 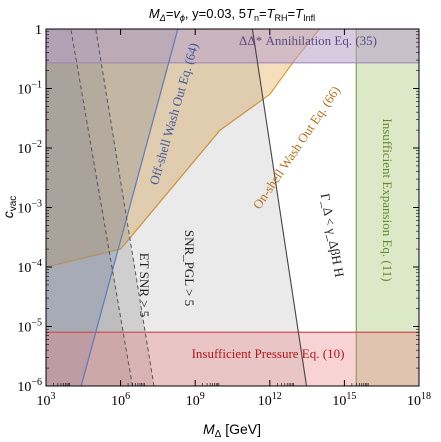 I want to click on x-axis-title: MΔ [GeV], so click(x=232, y=430).